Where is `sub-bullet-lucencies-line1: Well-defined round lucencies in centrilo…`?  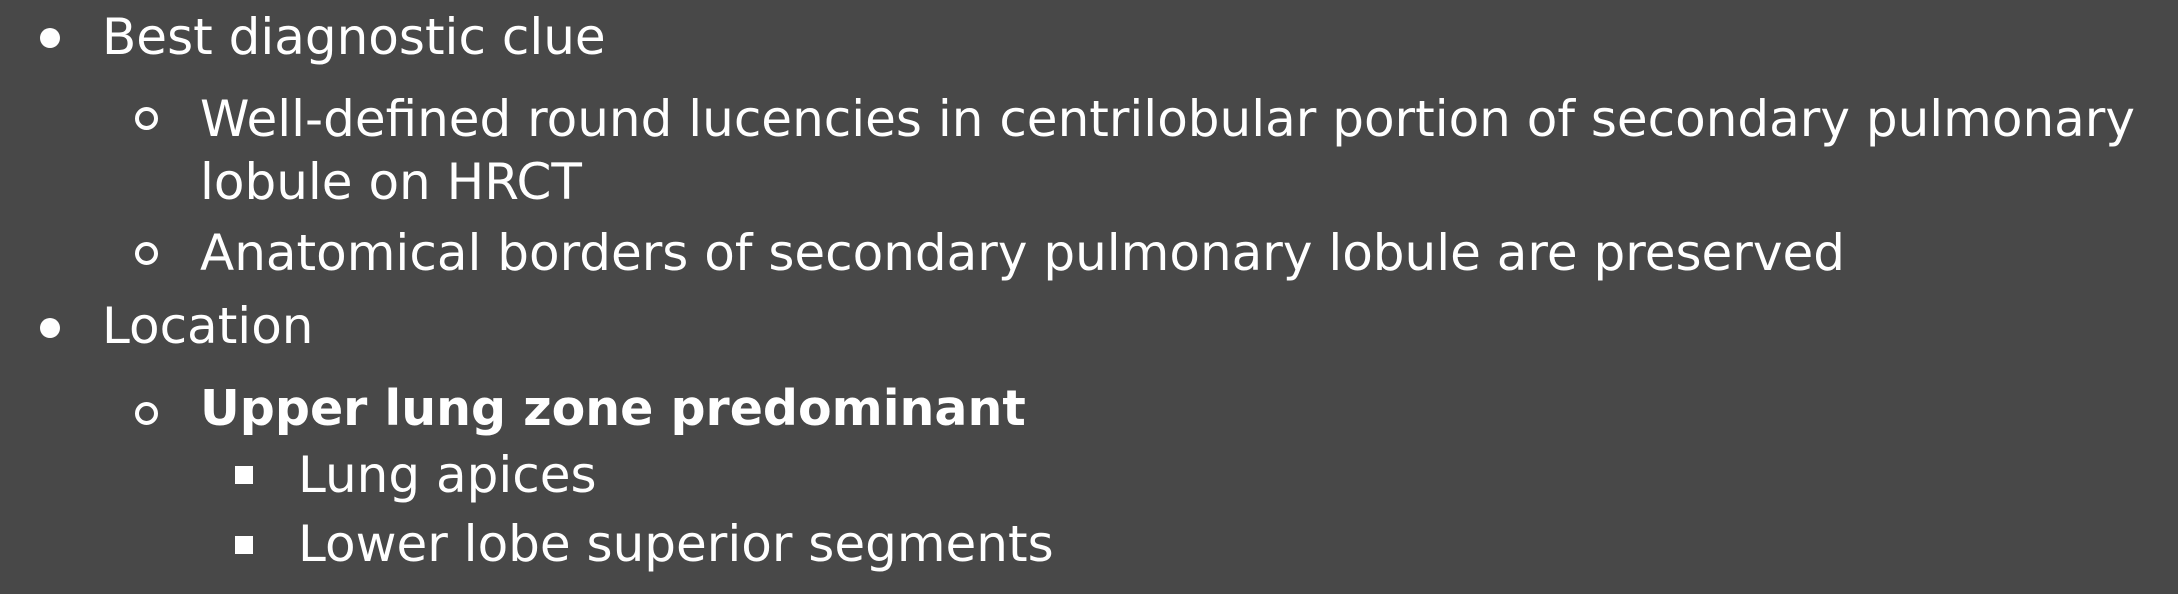
sub-bullet-lucencies-line1: Well-defined round lucencies in centrilo… is located at coordinates (1167, 119).